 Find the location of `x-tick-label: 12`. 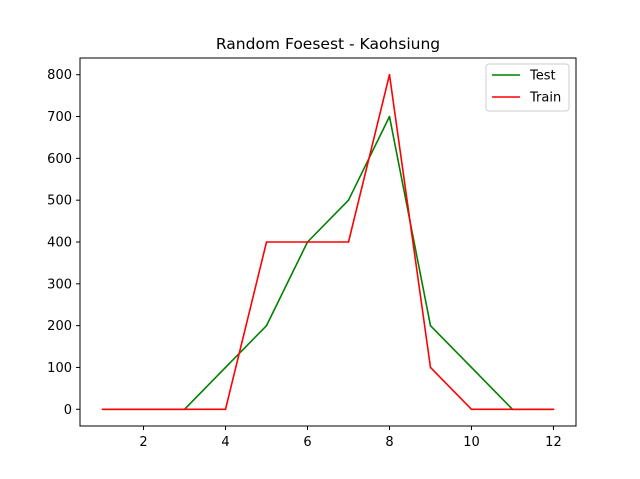

x-tick-label: 12 is located at coordinates (553, 442).